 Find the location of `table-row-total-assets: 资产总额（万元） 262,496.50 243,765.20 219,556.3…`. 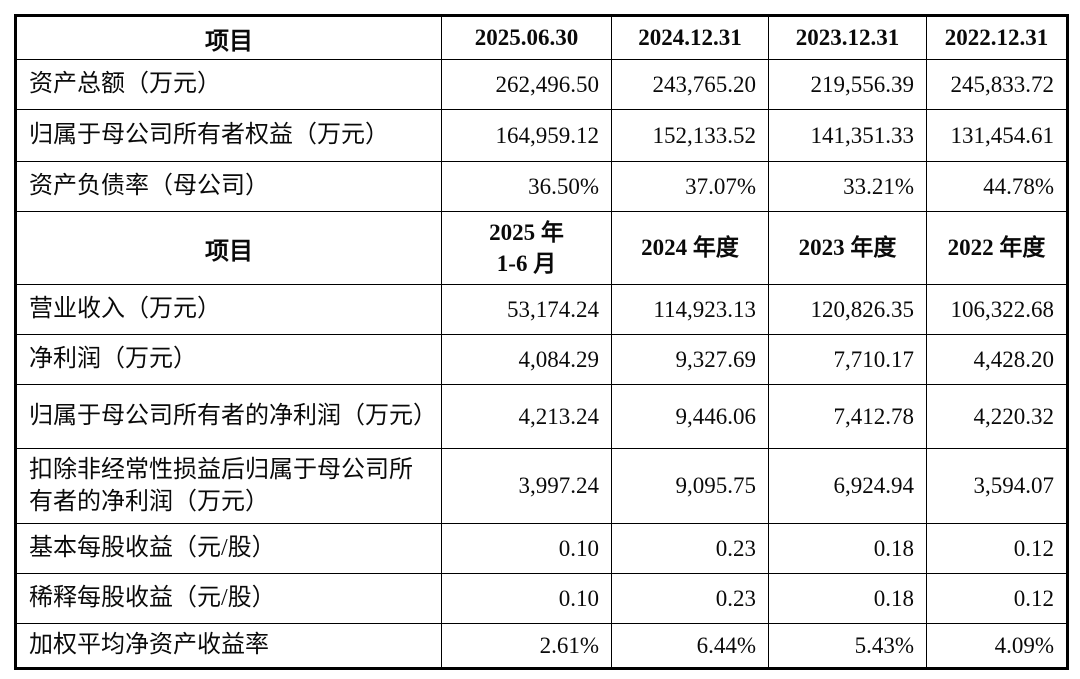

table-row-total-assets: 资产总额（万元） 262,496.50 243,765.20 219,556.3… is located at coordinates (541, 84).